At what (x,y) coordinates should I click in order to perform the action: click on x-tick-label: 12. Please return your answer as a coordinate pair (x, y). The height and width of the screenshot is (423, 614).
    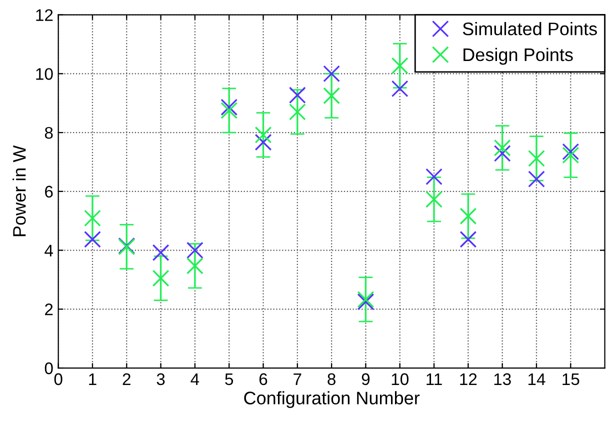
    Looking at the image, I should click on (468, 379).